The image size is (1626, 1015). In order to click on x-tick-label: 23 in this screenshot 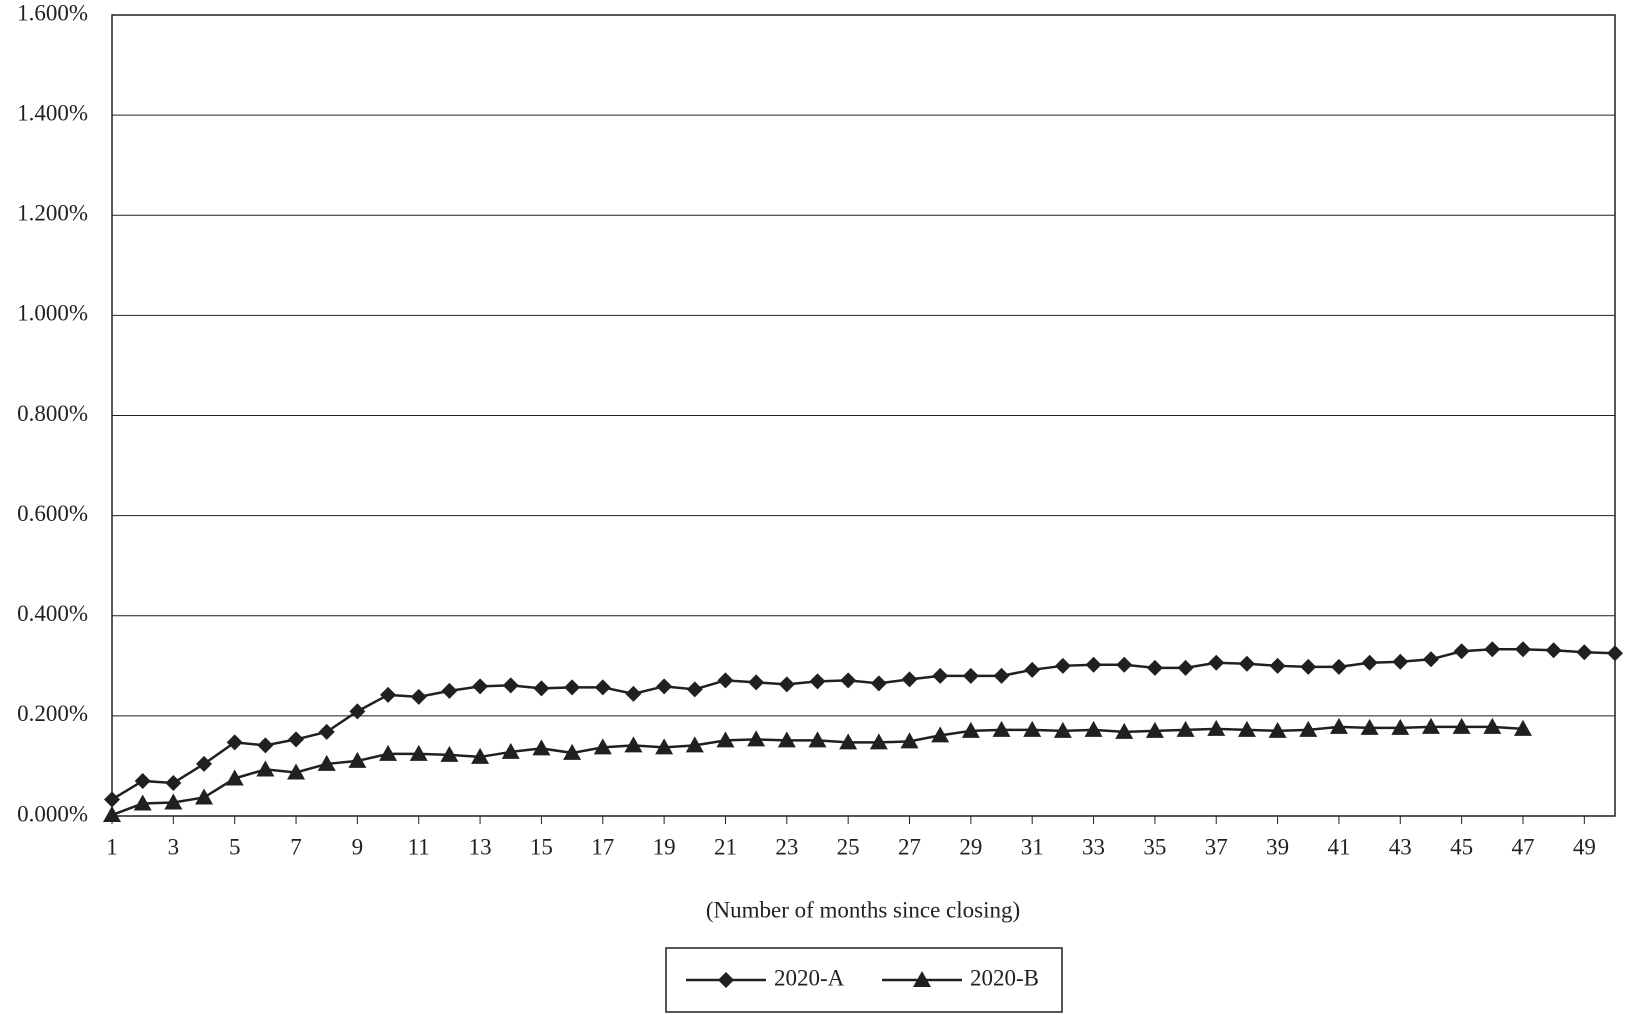, I will do `click(786, 846)`.